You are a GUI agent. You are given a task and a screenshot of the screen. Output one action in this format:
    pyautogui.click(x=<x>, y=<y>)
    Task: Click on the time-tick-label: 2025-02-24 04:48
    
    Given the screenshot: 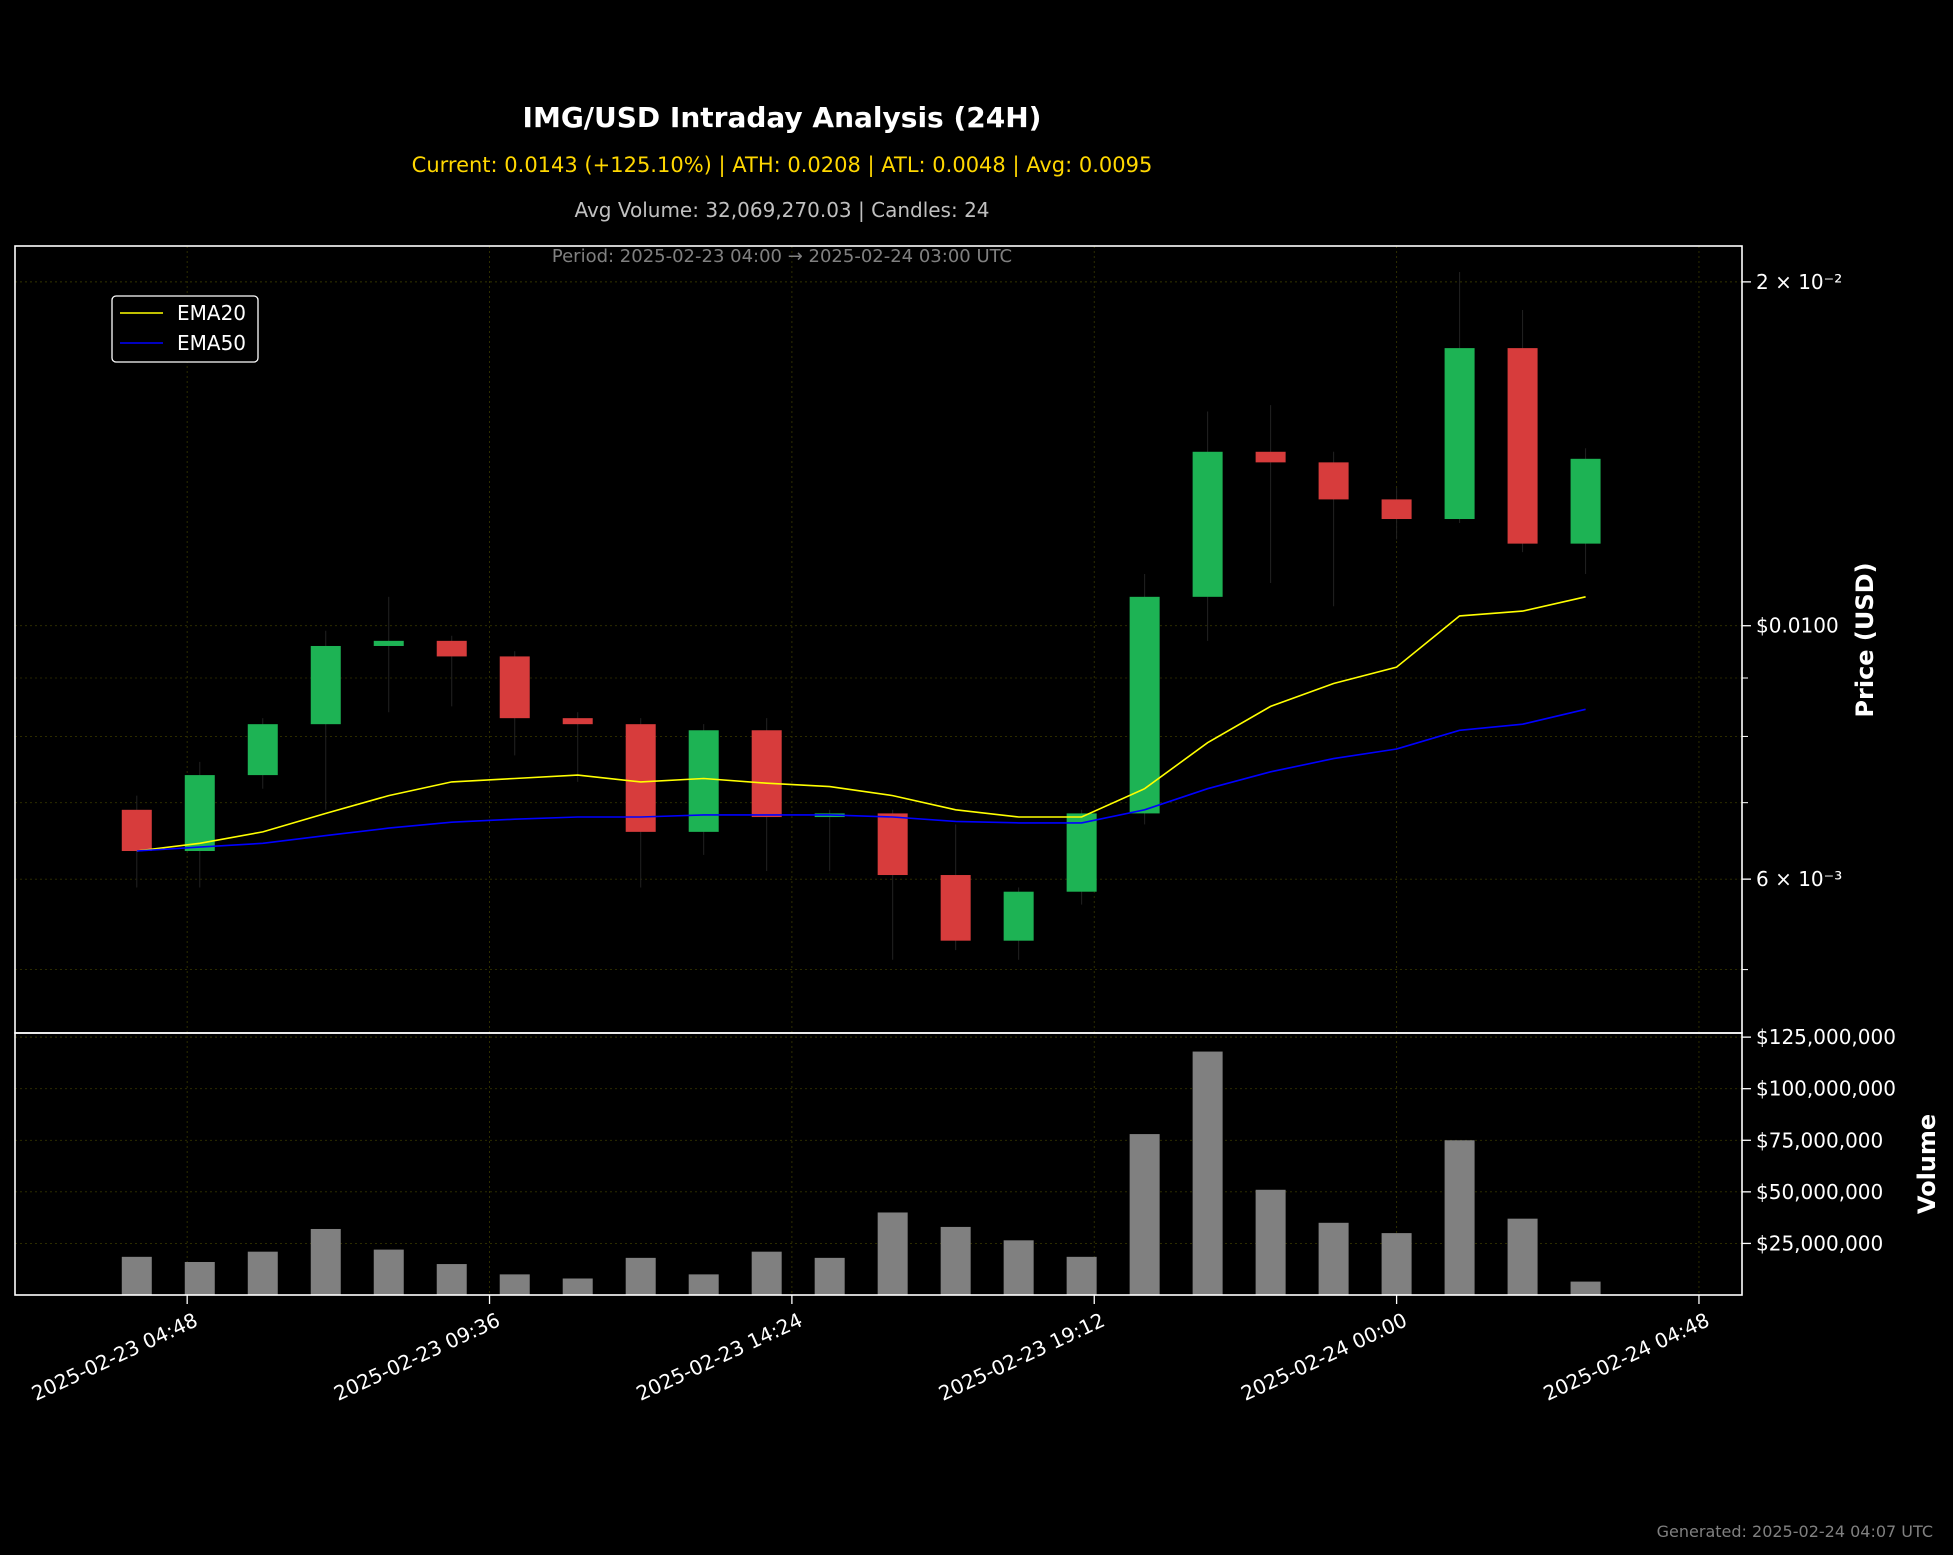 What is the action you would take?
    pyautogui.click(x=1626, y=1357)
    